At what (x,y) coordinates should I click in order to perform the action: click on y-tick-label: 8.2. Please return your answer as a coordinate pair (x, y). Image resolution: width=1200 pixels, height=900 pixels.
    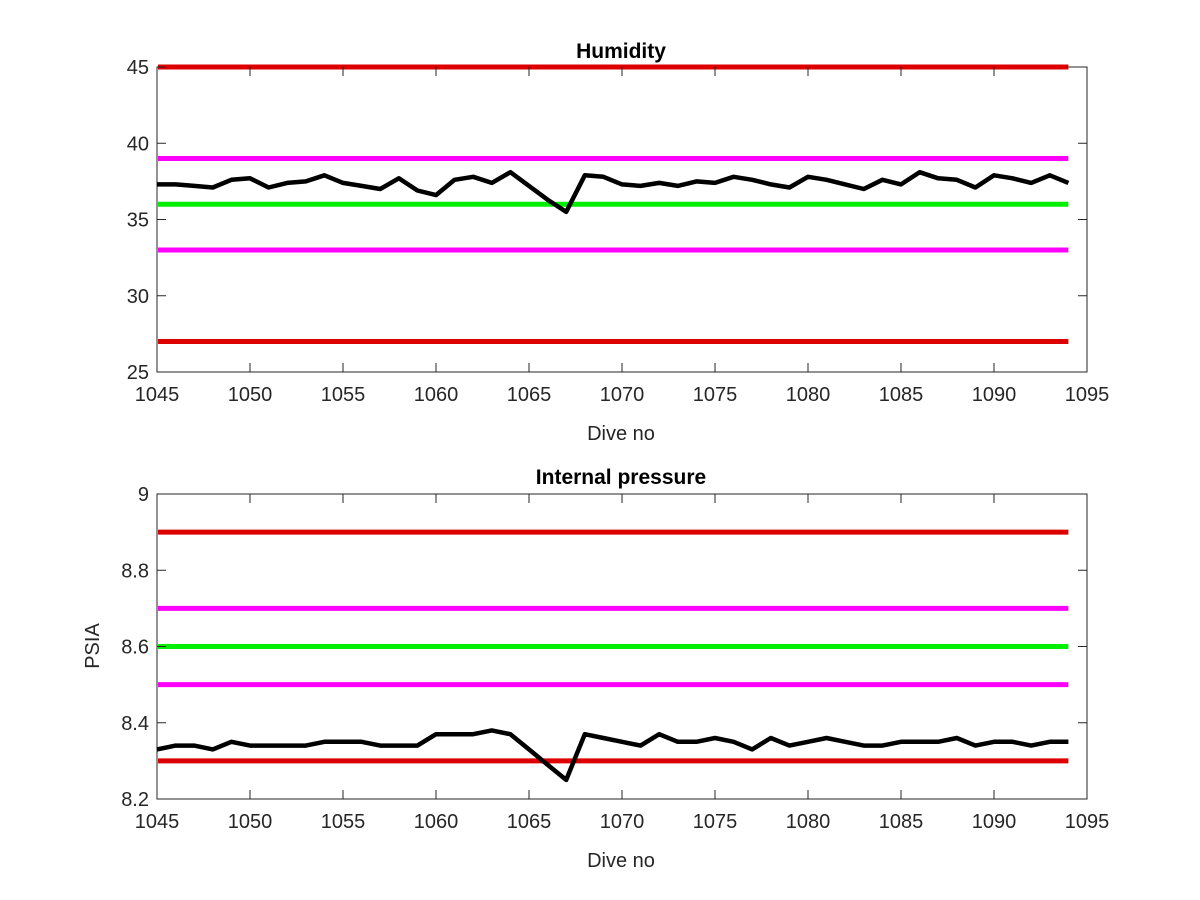
    Looking at the image, I should click on (135, 800).